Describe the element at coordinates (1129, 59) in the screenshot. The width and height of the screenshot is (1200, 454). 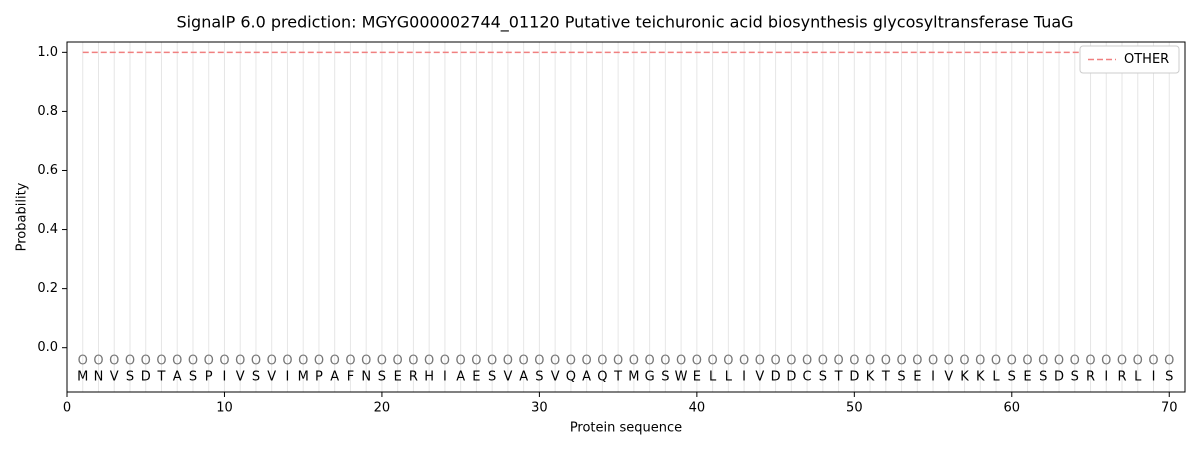
I see `legend-box` at that location.